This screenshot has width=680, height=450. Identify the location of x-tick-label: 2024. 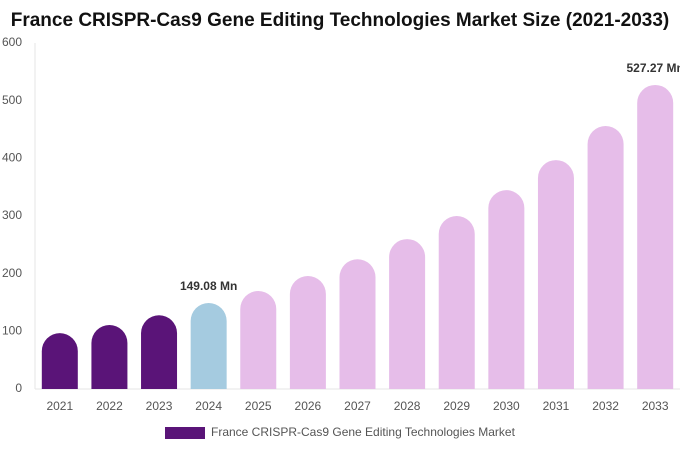
(208, 406).